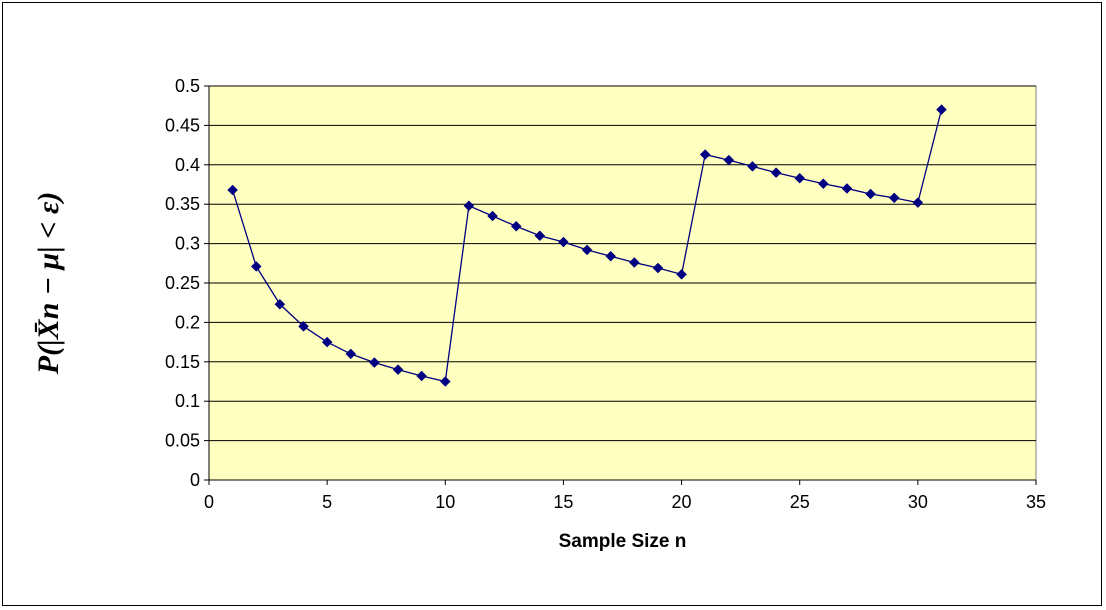  I want to click on y-tick-label: 0.2, so click(187, 322).